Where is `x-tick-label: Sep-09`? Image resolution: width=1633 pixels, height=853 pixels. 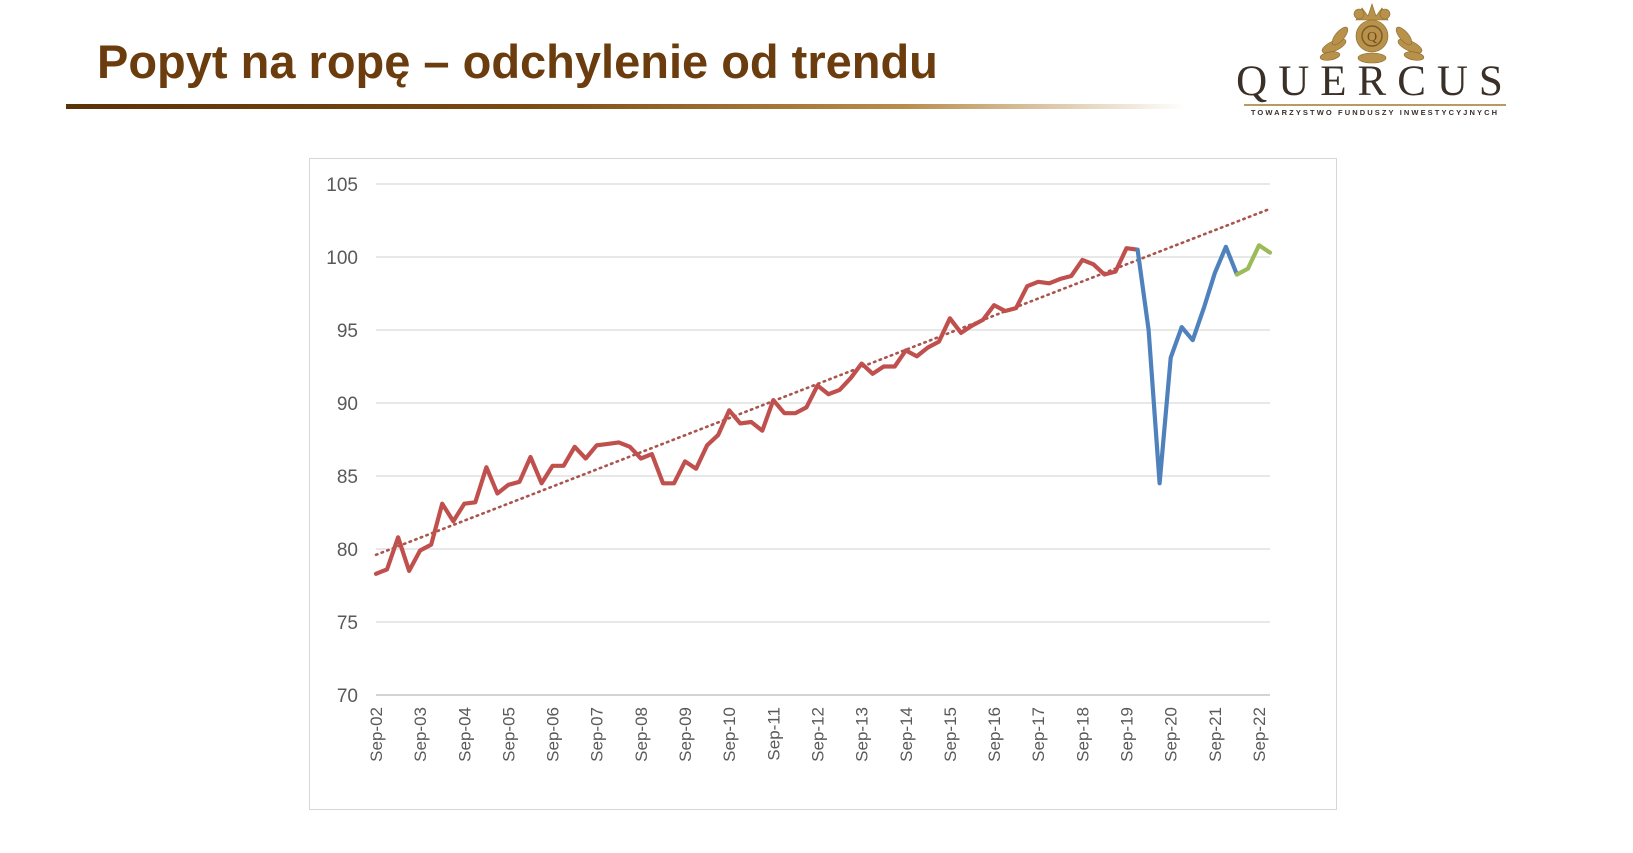
x-tick-label: Sep-09 is located at coordinates (685, 734).